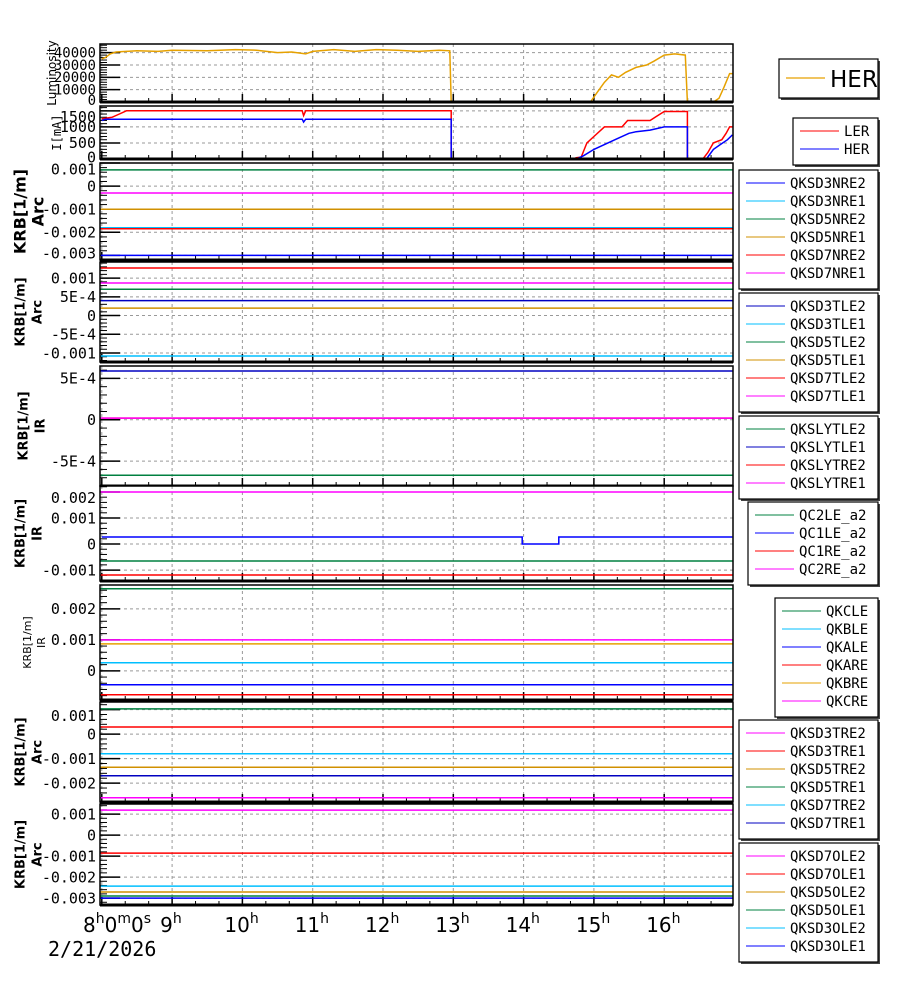  I want to click on legend-label: QC1RE_a2, so click(832, 552).